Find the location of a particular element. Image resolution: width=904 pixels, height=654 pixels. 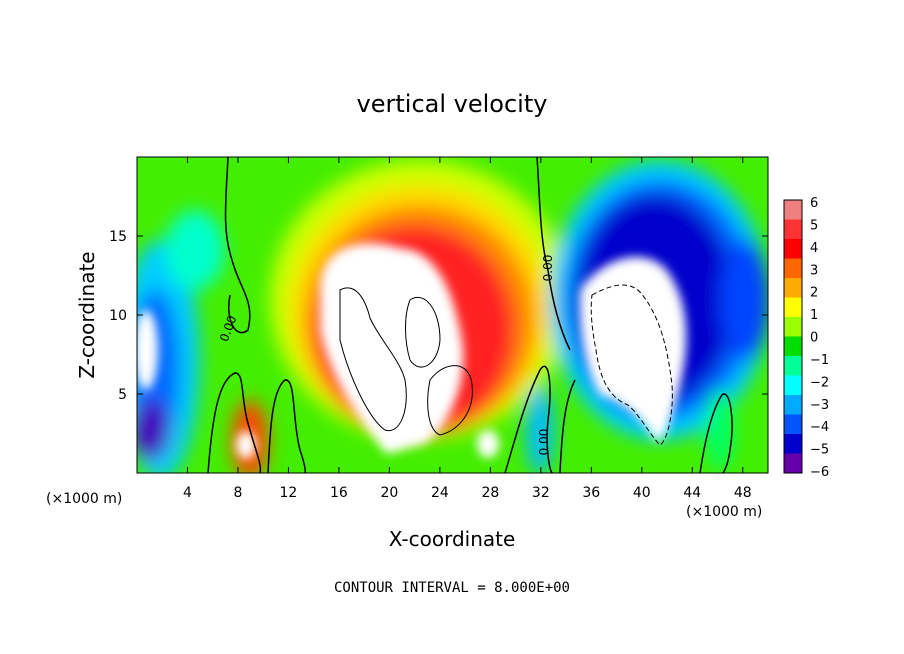

x-tick-label: 20 is located at coordinates (389, 493).